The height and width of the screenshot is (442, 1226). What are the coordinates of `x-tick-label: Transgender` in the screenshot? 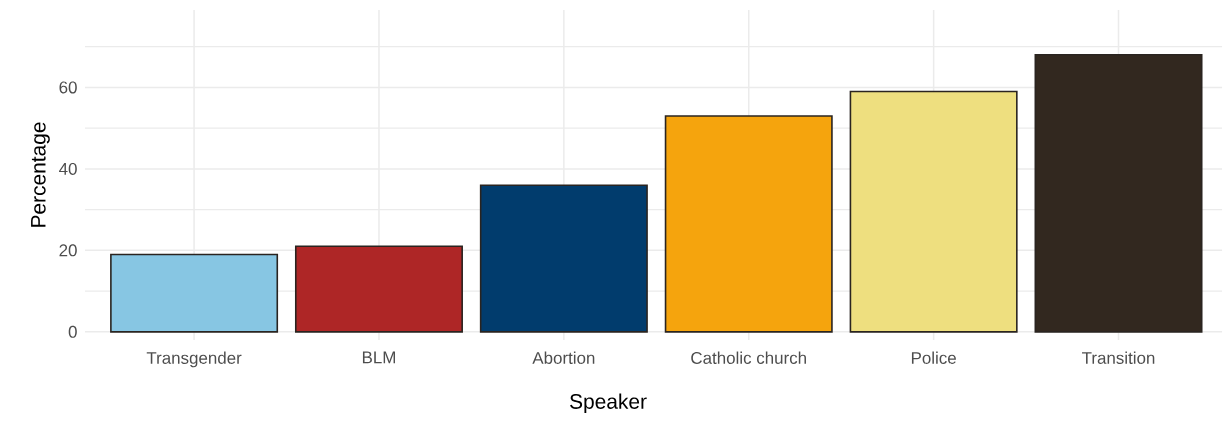 It's located at (194, 359).